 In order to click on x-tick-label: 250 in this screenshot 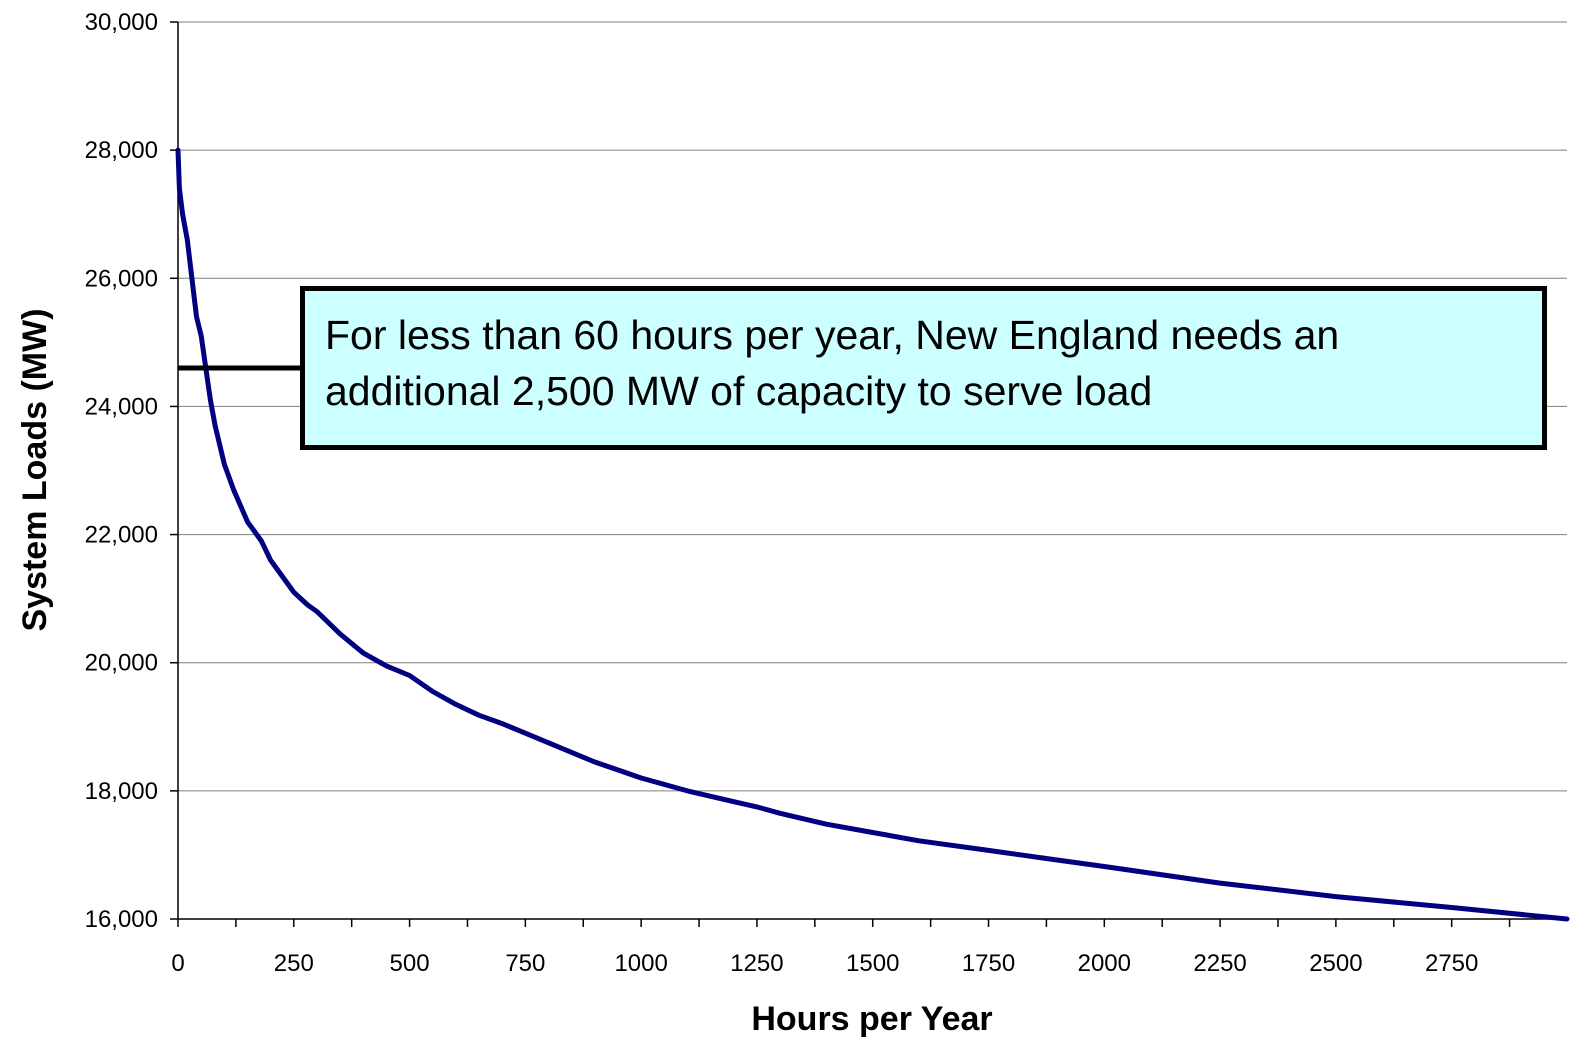, I will do `click(294, 963)`.